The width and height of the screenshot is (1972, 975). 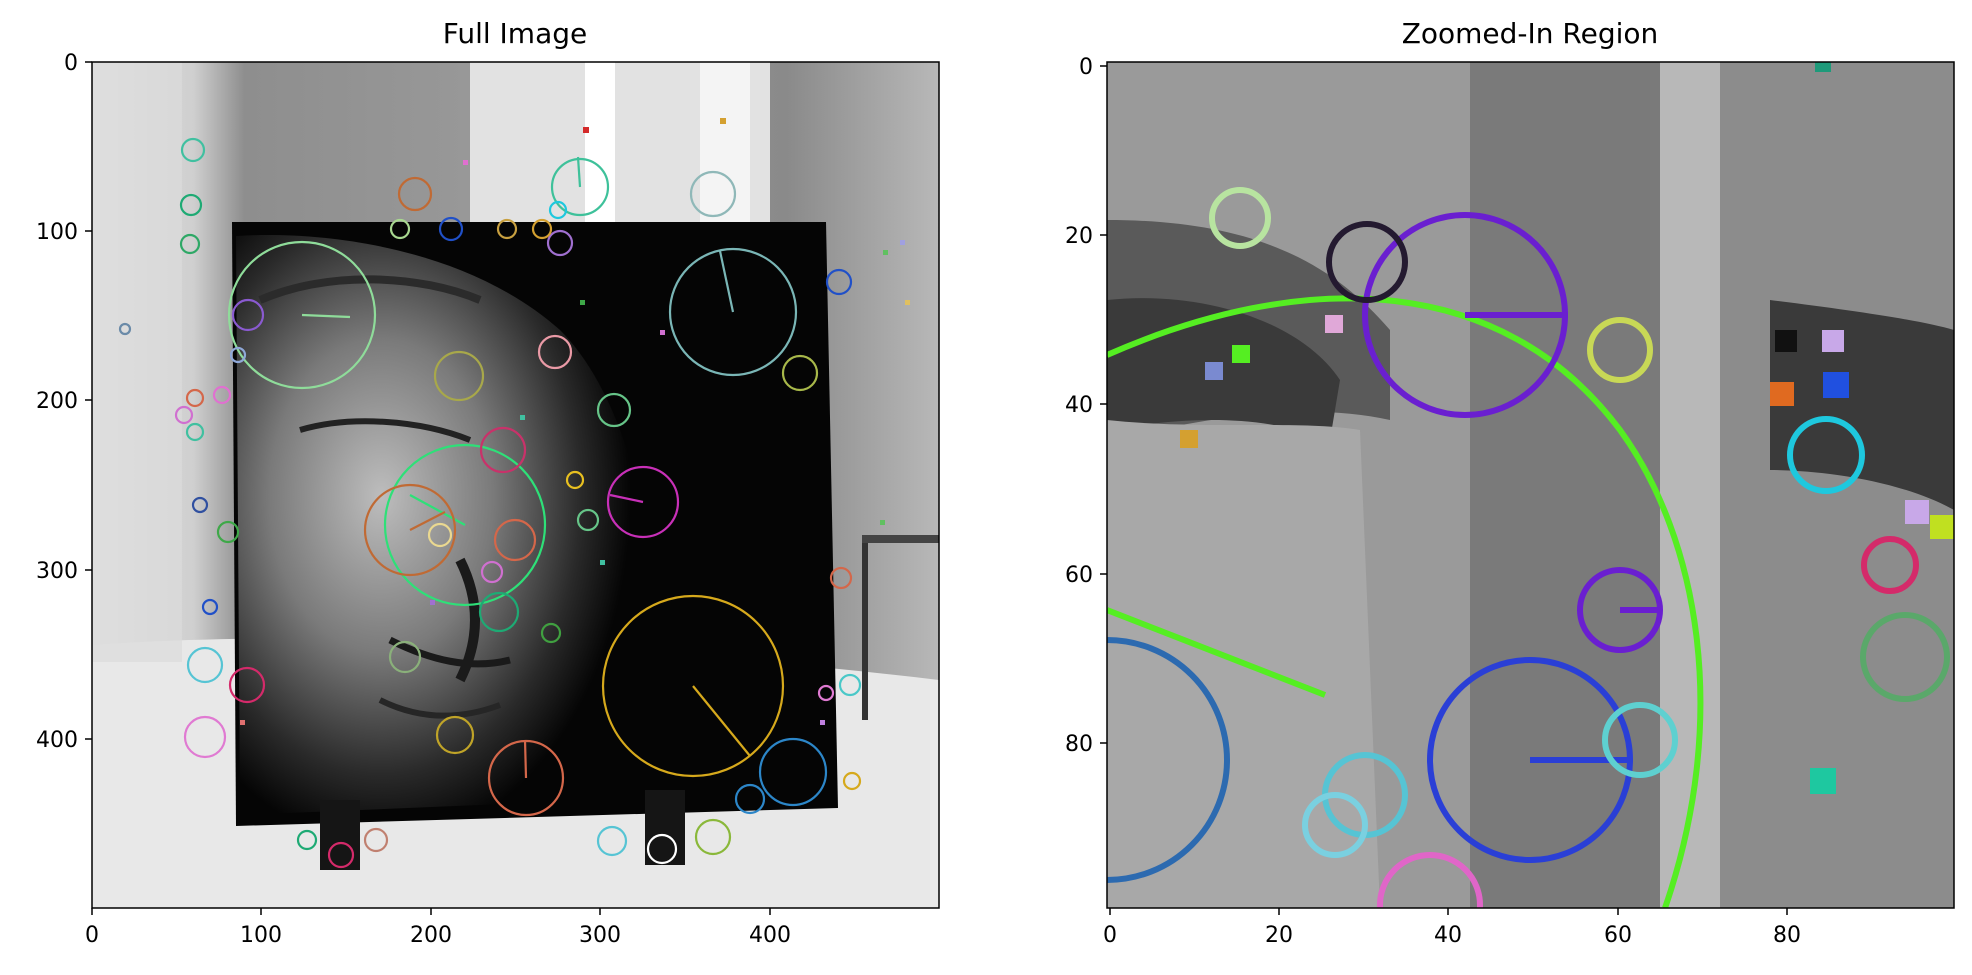 I want to click on right-x-tick-label: 0, so click(x=1110, y=935).